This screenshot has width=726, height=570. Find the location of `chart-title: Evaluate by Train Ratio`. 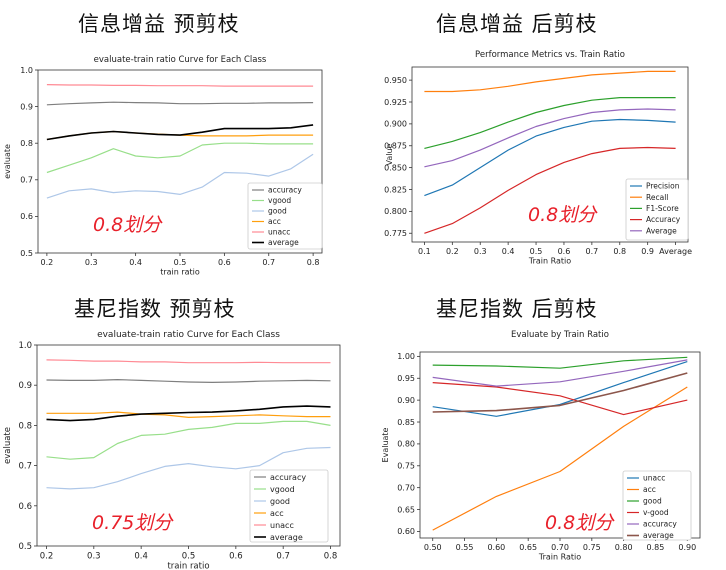

chart-title: Evaluate by Train Ratio is located at coordinates (560, 335).